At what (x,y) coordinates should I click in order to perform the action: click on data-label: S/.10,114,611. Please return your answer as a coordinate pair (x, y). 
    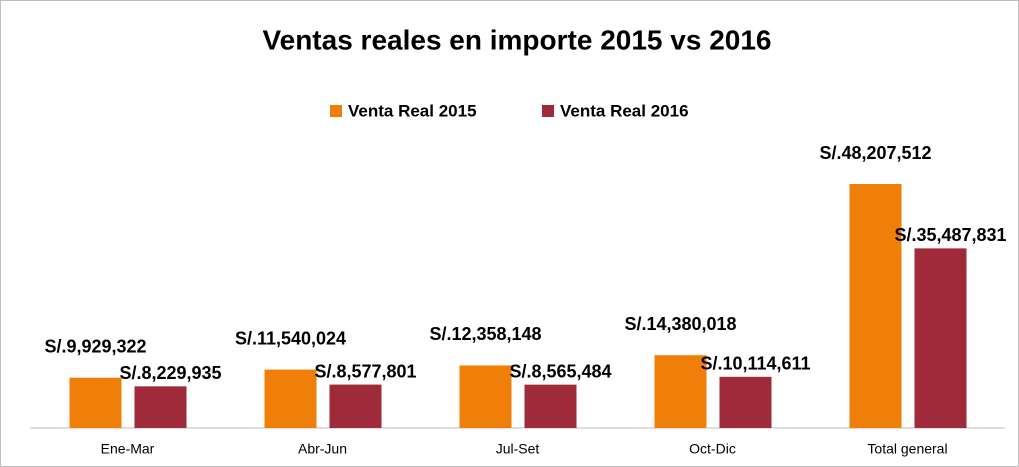
    Looking at the image, I should click on (755, 364).